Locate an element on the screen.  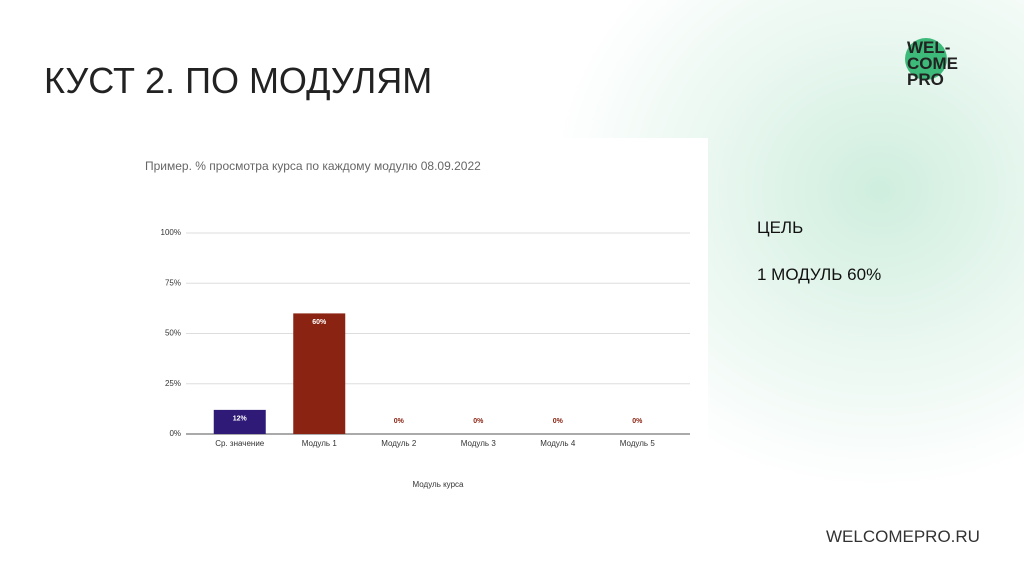
y-tick-label: 25% is located at coordinates (173, 383).